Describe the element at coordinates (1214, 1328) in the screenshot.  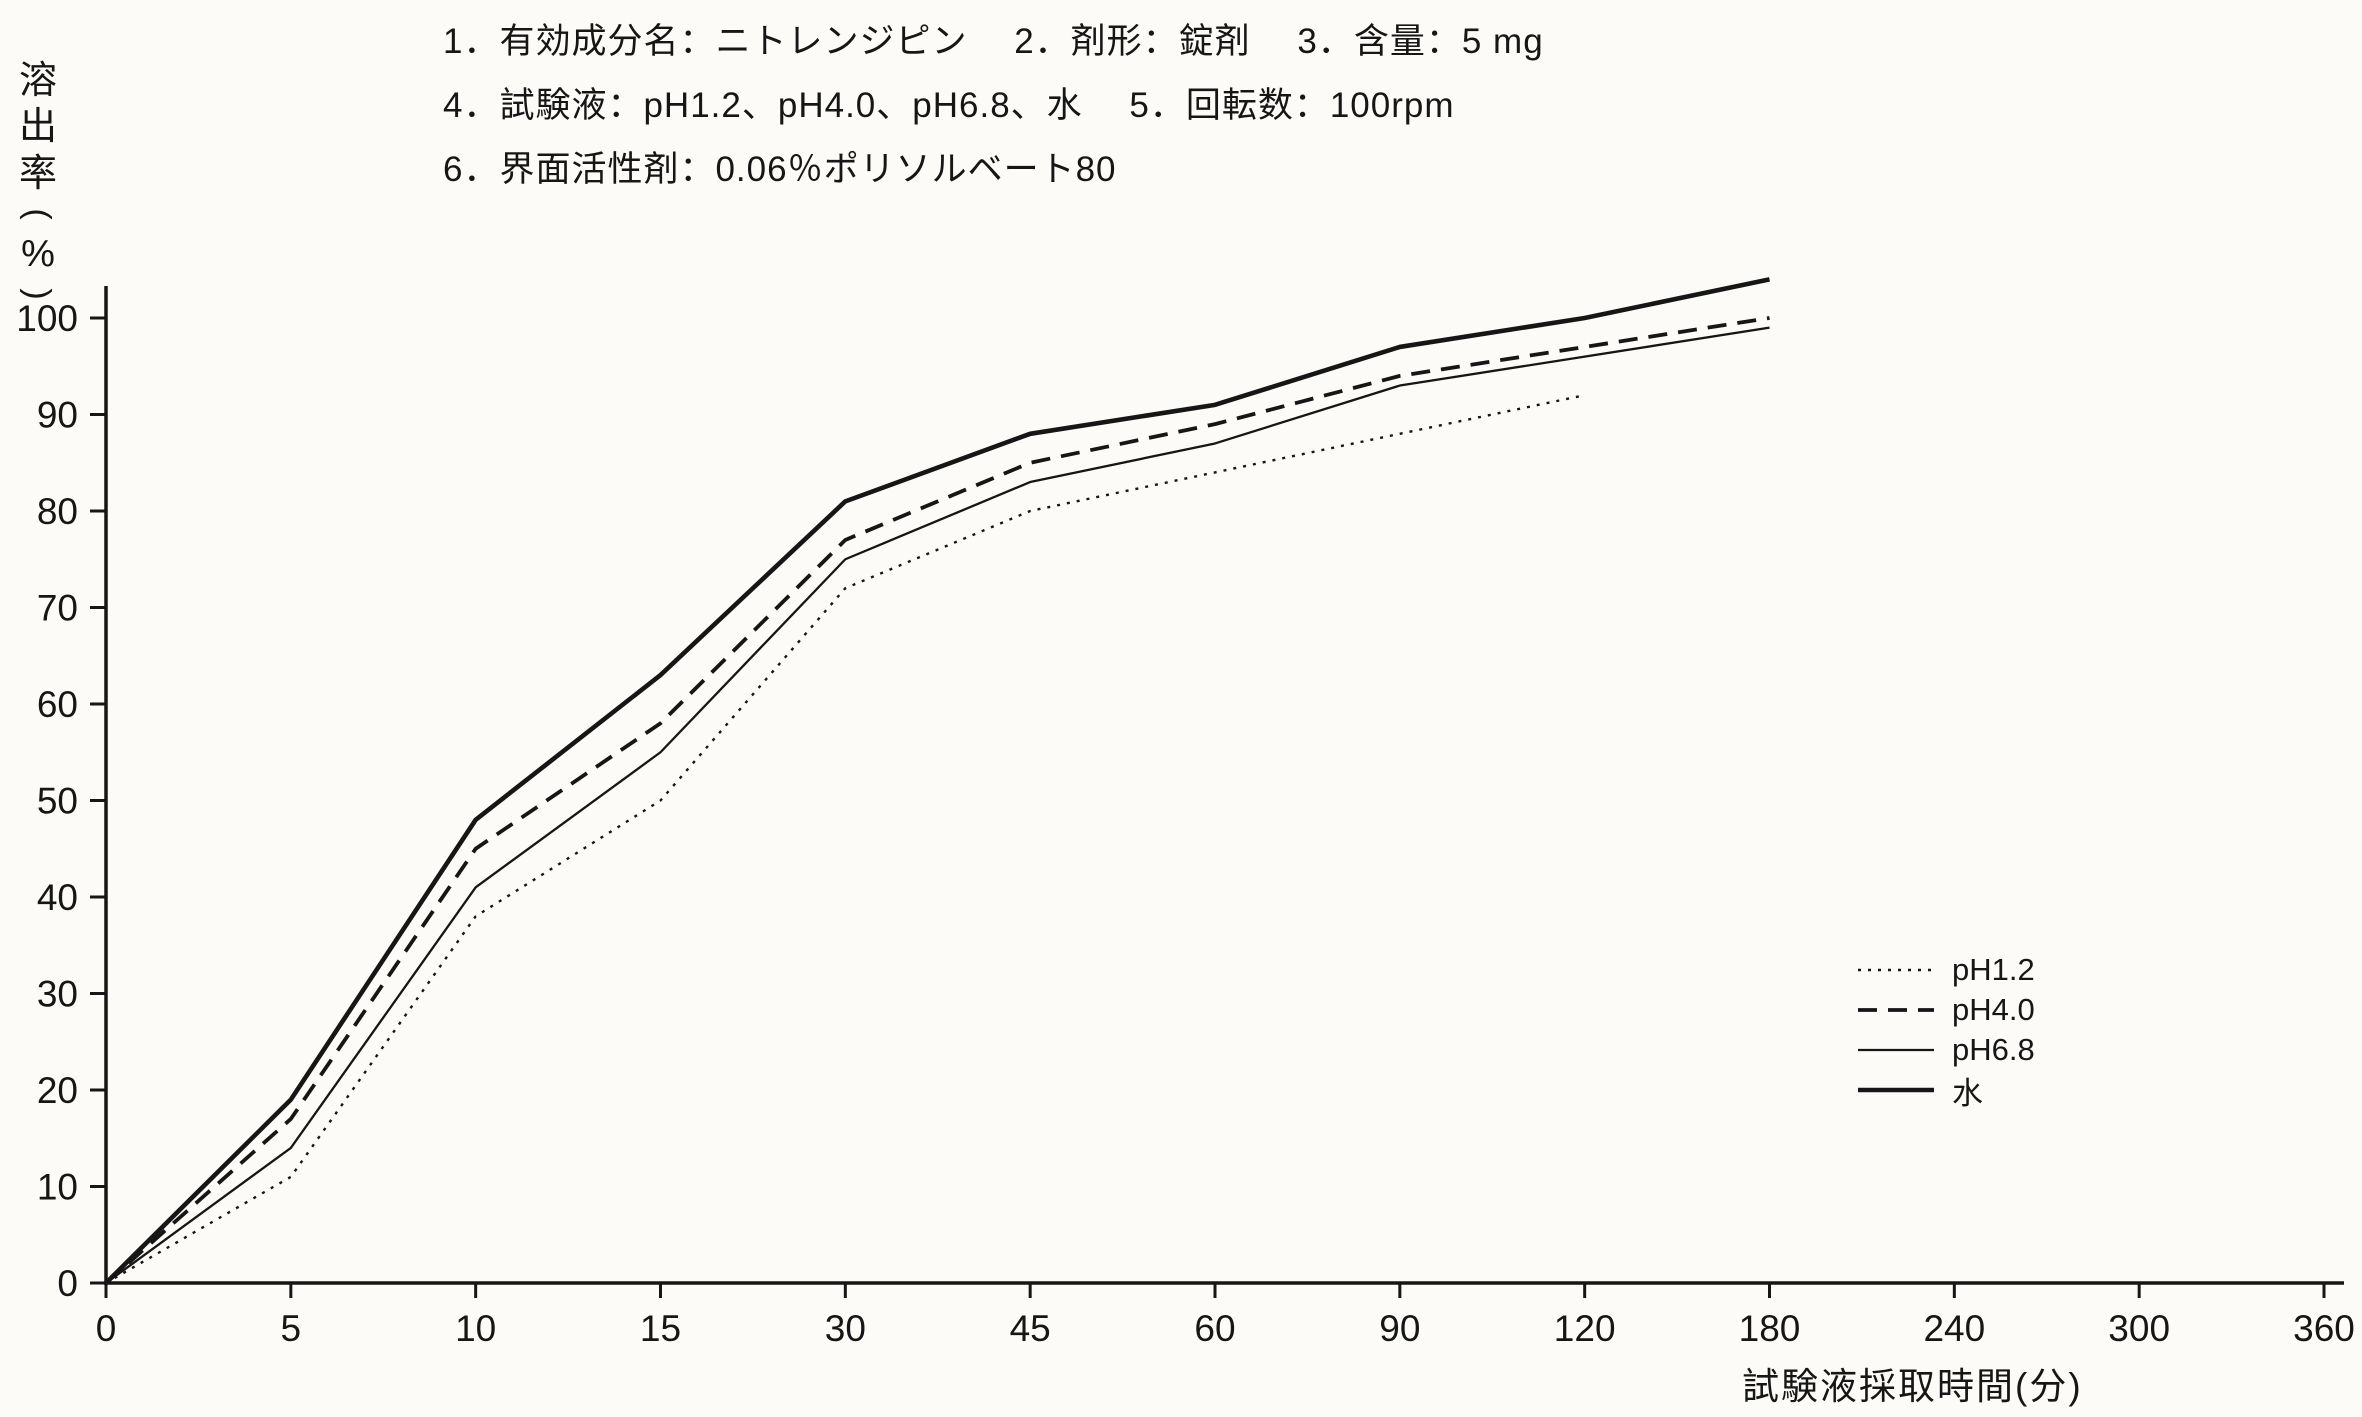
I see `x-tick-label: 60` at that location.